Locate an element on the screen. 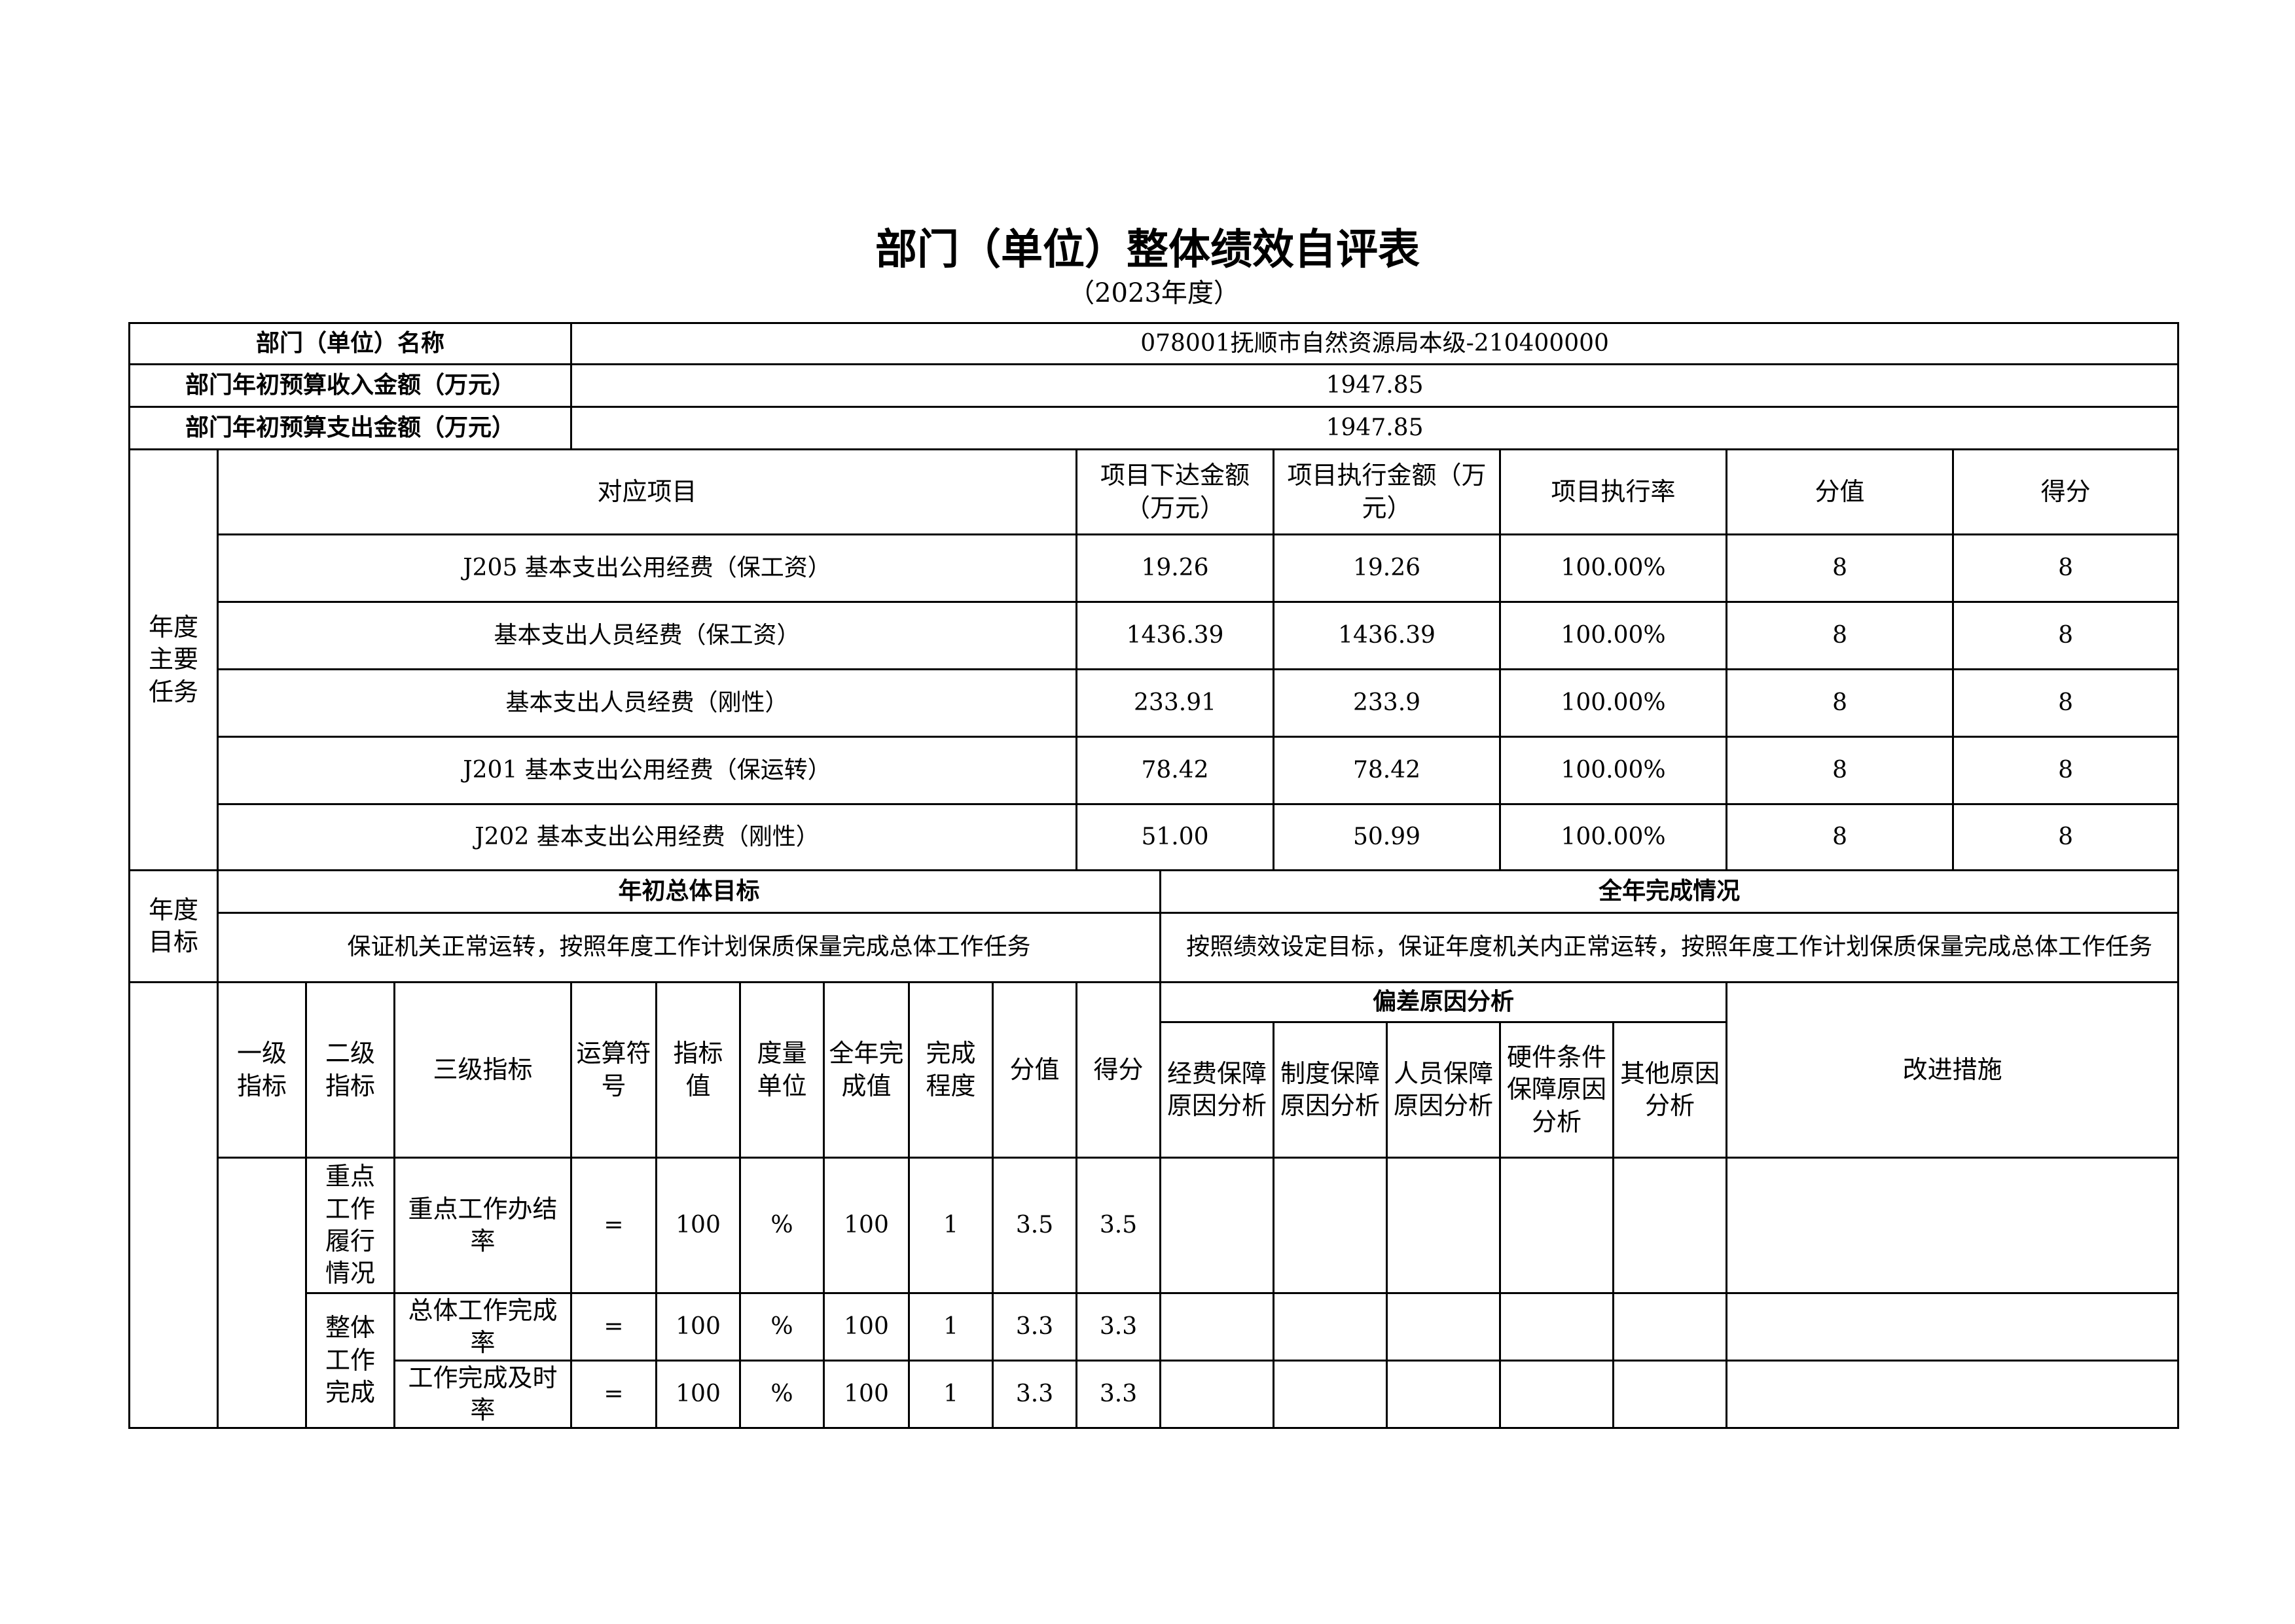 This screenshot has width=2295, height=1624. column-header: 制度保障原因分析 is located at coordinates (1331, 1090).